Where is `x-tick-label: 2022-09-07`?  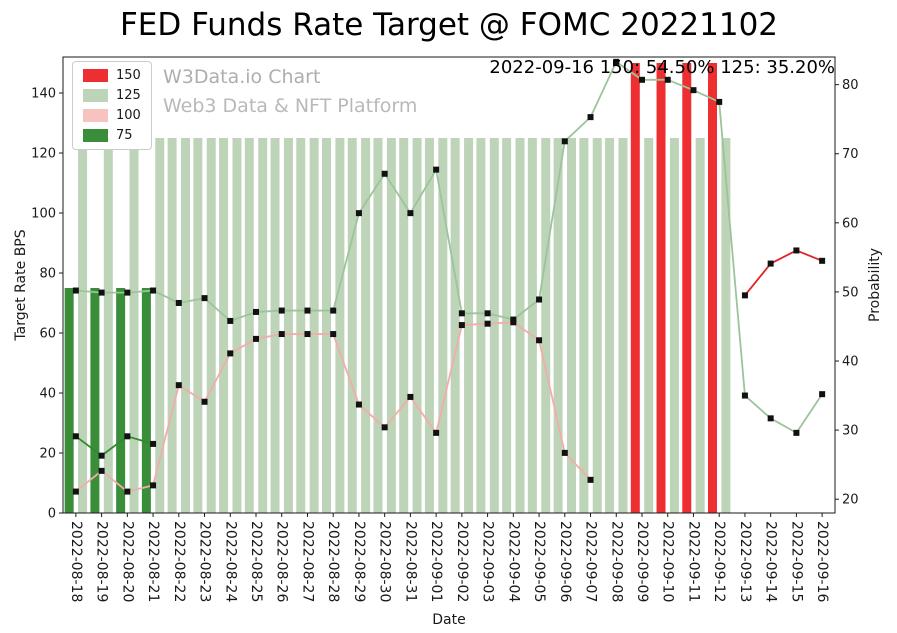
x-tick-label: 2022-09-07 is located at coordinates (591, 561).